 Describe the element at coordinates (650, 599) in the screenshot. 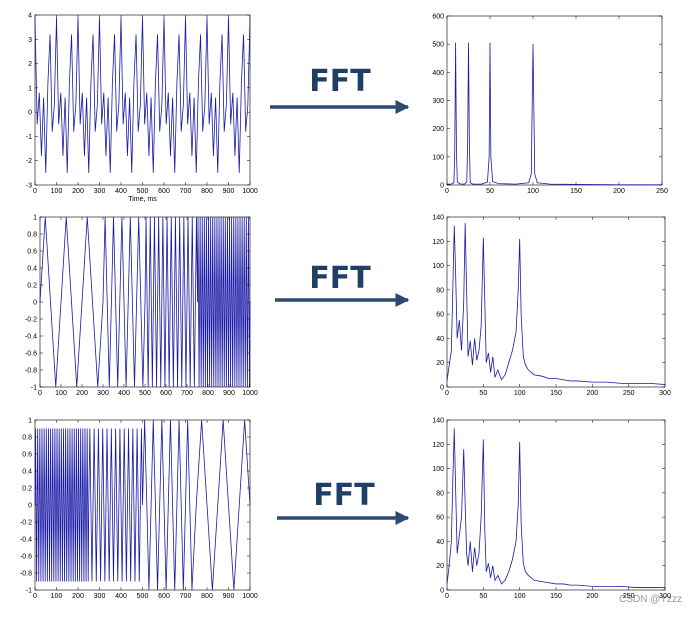

I see `watermark: CSDN @Yzzz` at that location.